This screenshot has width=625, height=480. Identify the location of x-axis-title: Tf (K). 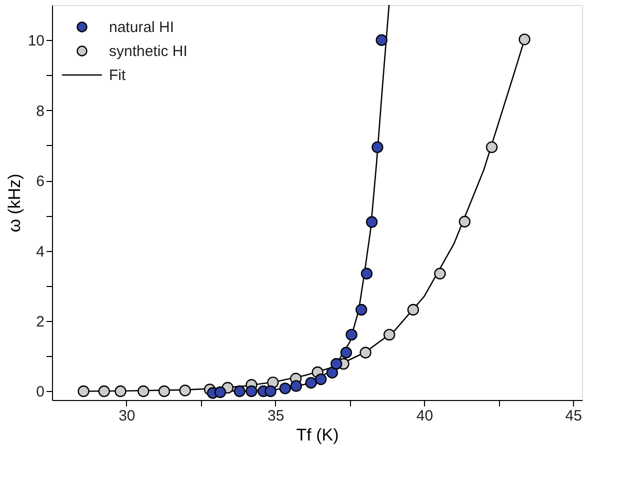
(317, 435).